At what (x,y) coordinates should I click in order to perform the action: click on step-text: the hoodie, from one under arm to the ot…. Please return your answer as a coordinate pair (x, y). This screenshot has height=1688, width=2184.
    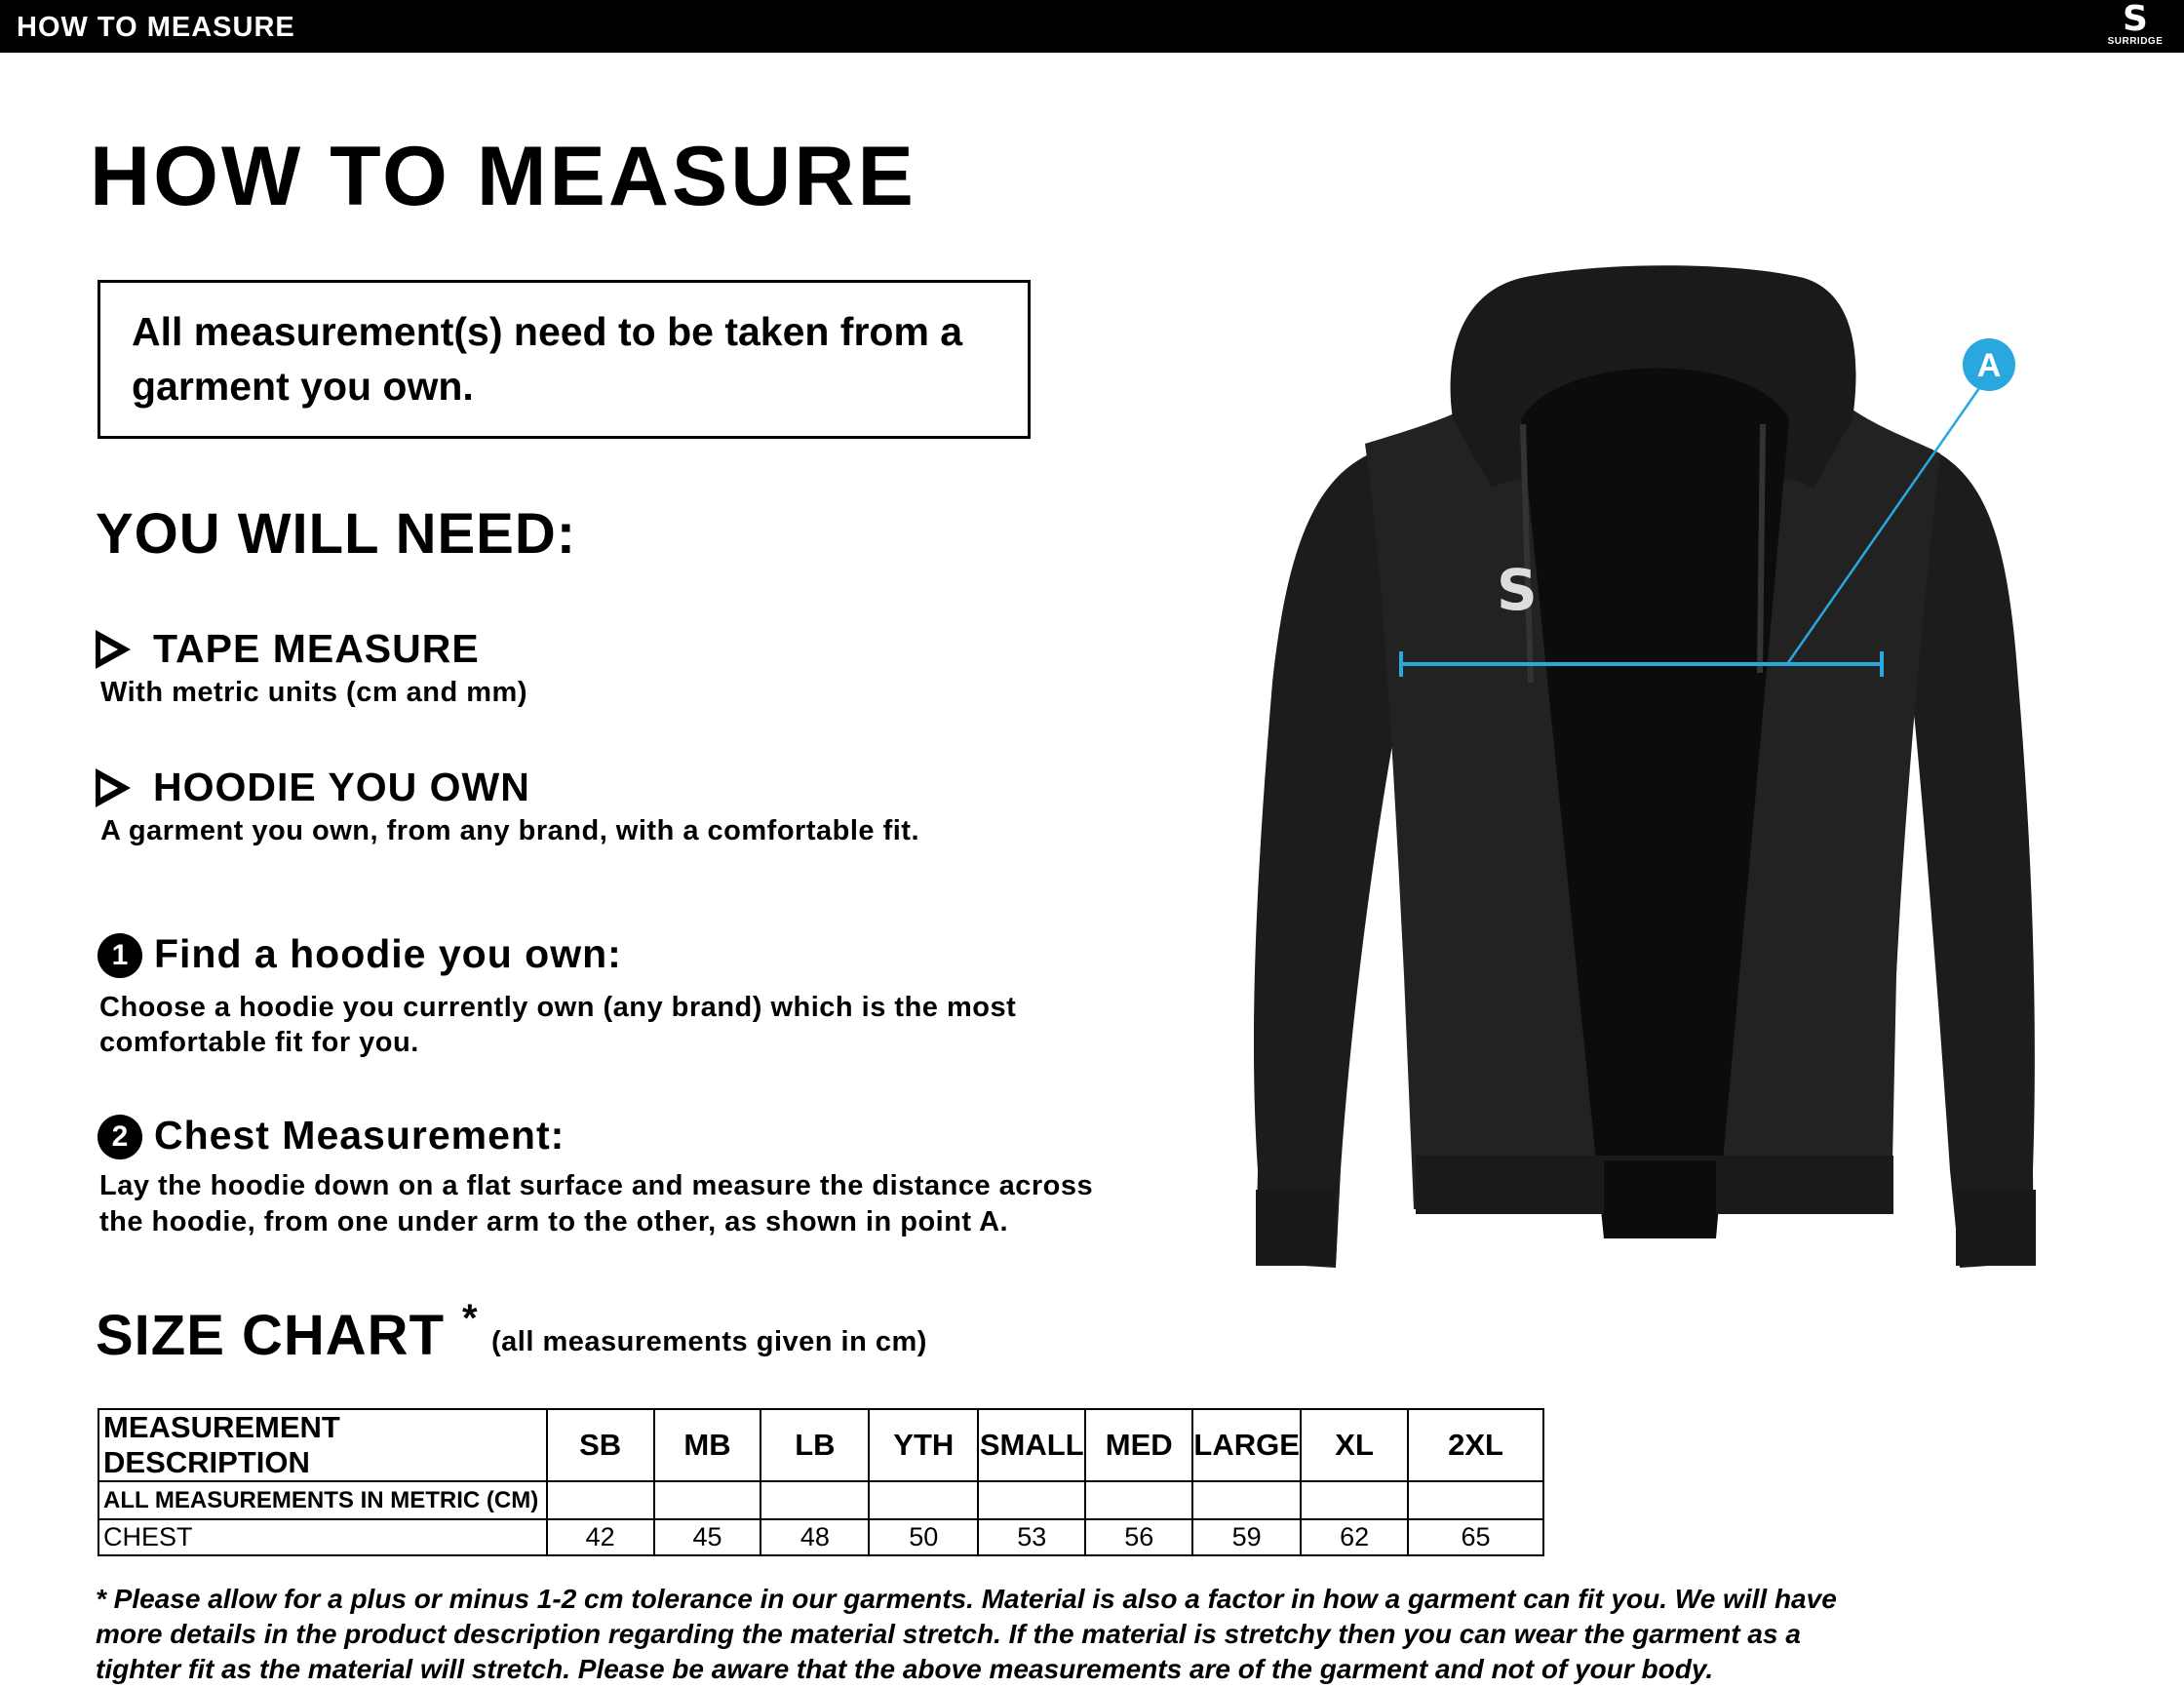
    Looking at the image, I should click on (554, 1221).